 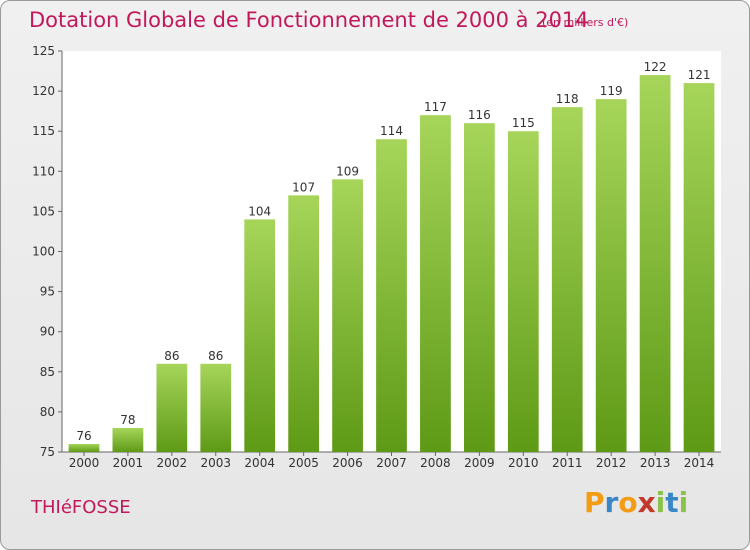 I want to click on y-tick-label: 120, so click(x=43, y=91).